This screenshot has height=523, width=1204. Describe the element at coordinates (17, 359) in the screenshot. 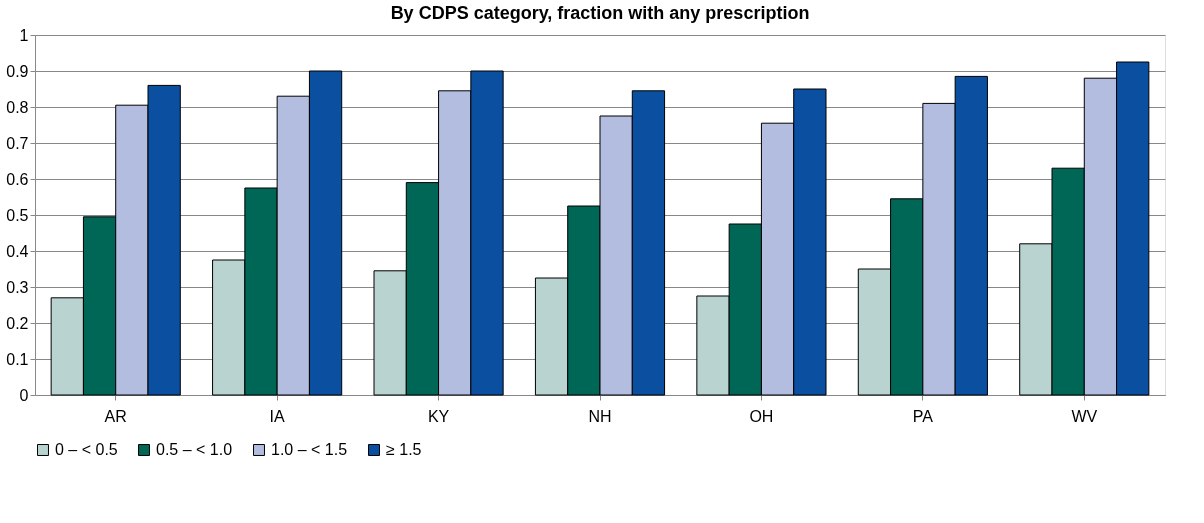

I see `y-tick-label: 0.1` at that location.